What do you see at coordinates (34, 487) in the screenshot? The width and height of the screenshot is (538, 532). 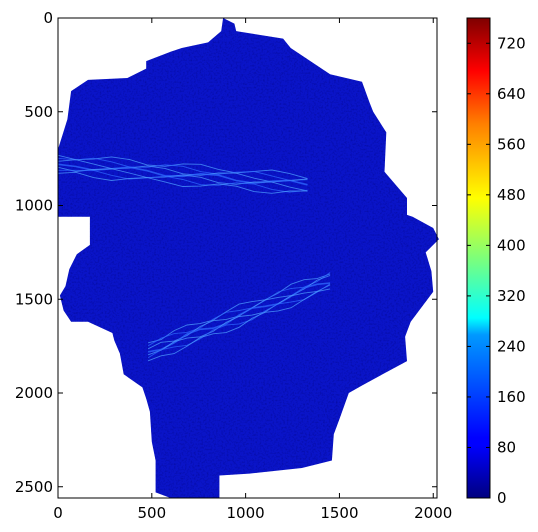 I see `y-tick-label: 2500` at bounding box center [34, 487].